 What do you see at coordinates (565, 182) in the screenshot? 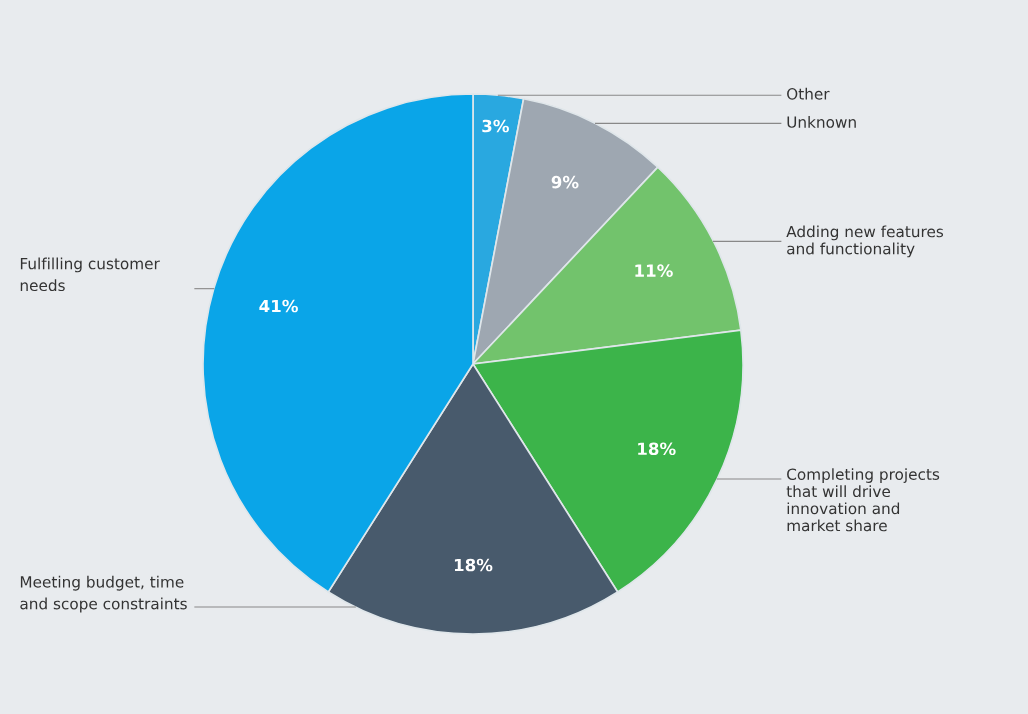
I see `data-label: 9%` at bounding box center [565, 182].